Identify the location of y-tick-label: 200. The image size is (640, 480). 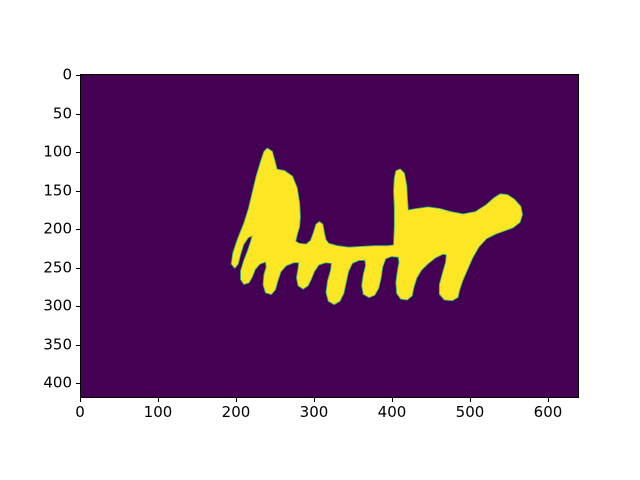
(57, 228).